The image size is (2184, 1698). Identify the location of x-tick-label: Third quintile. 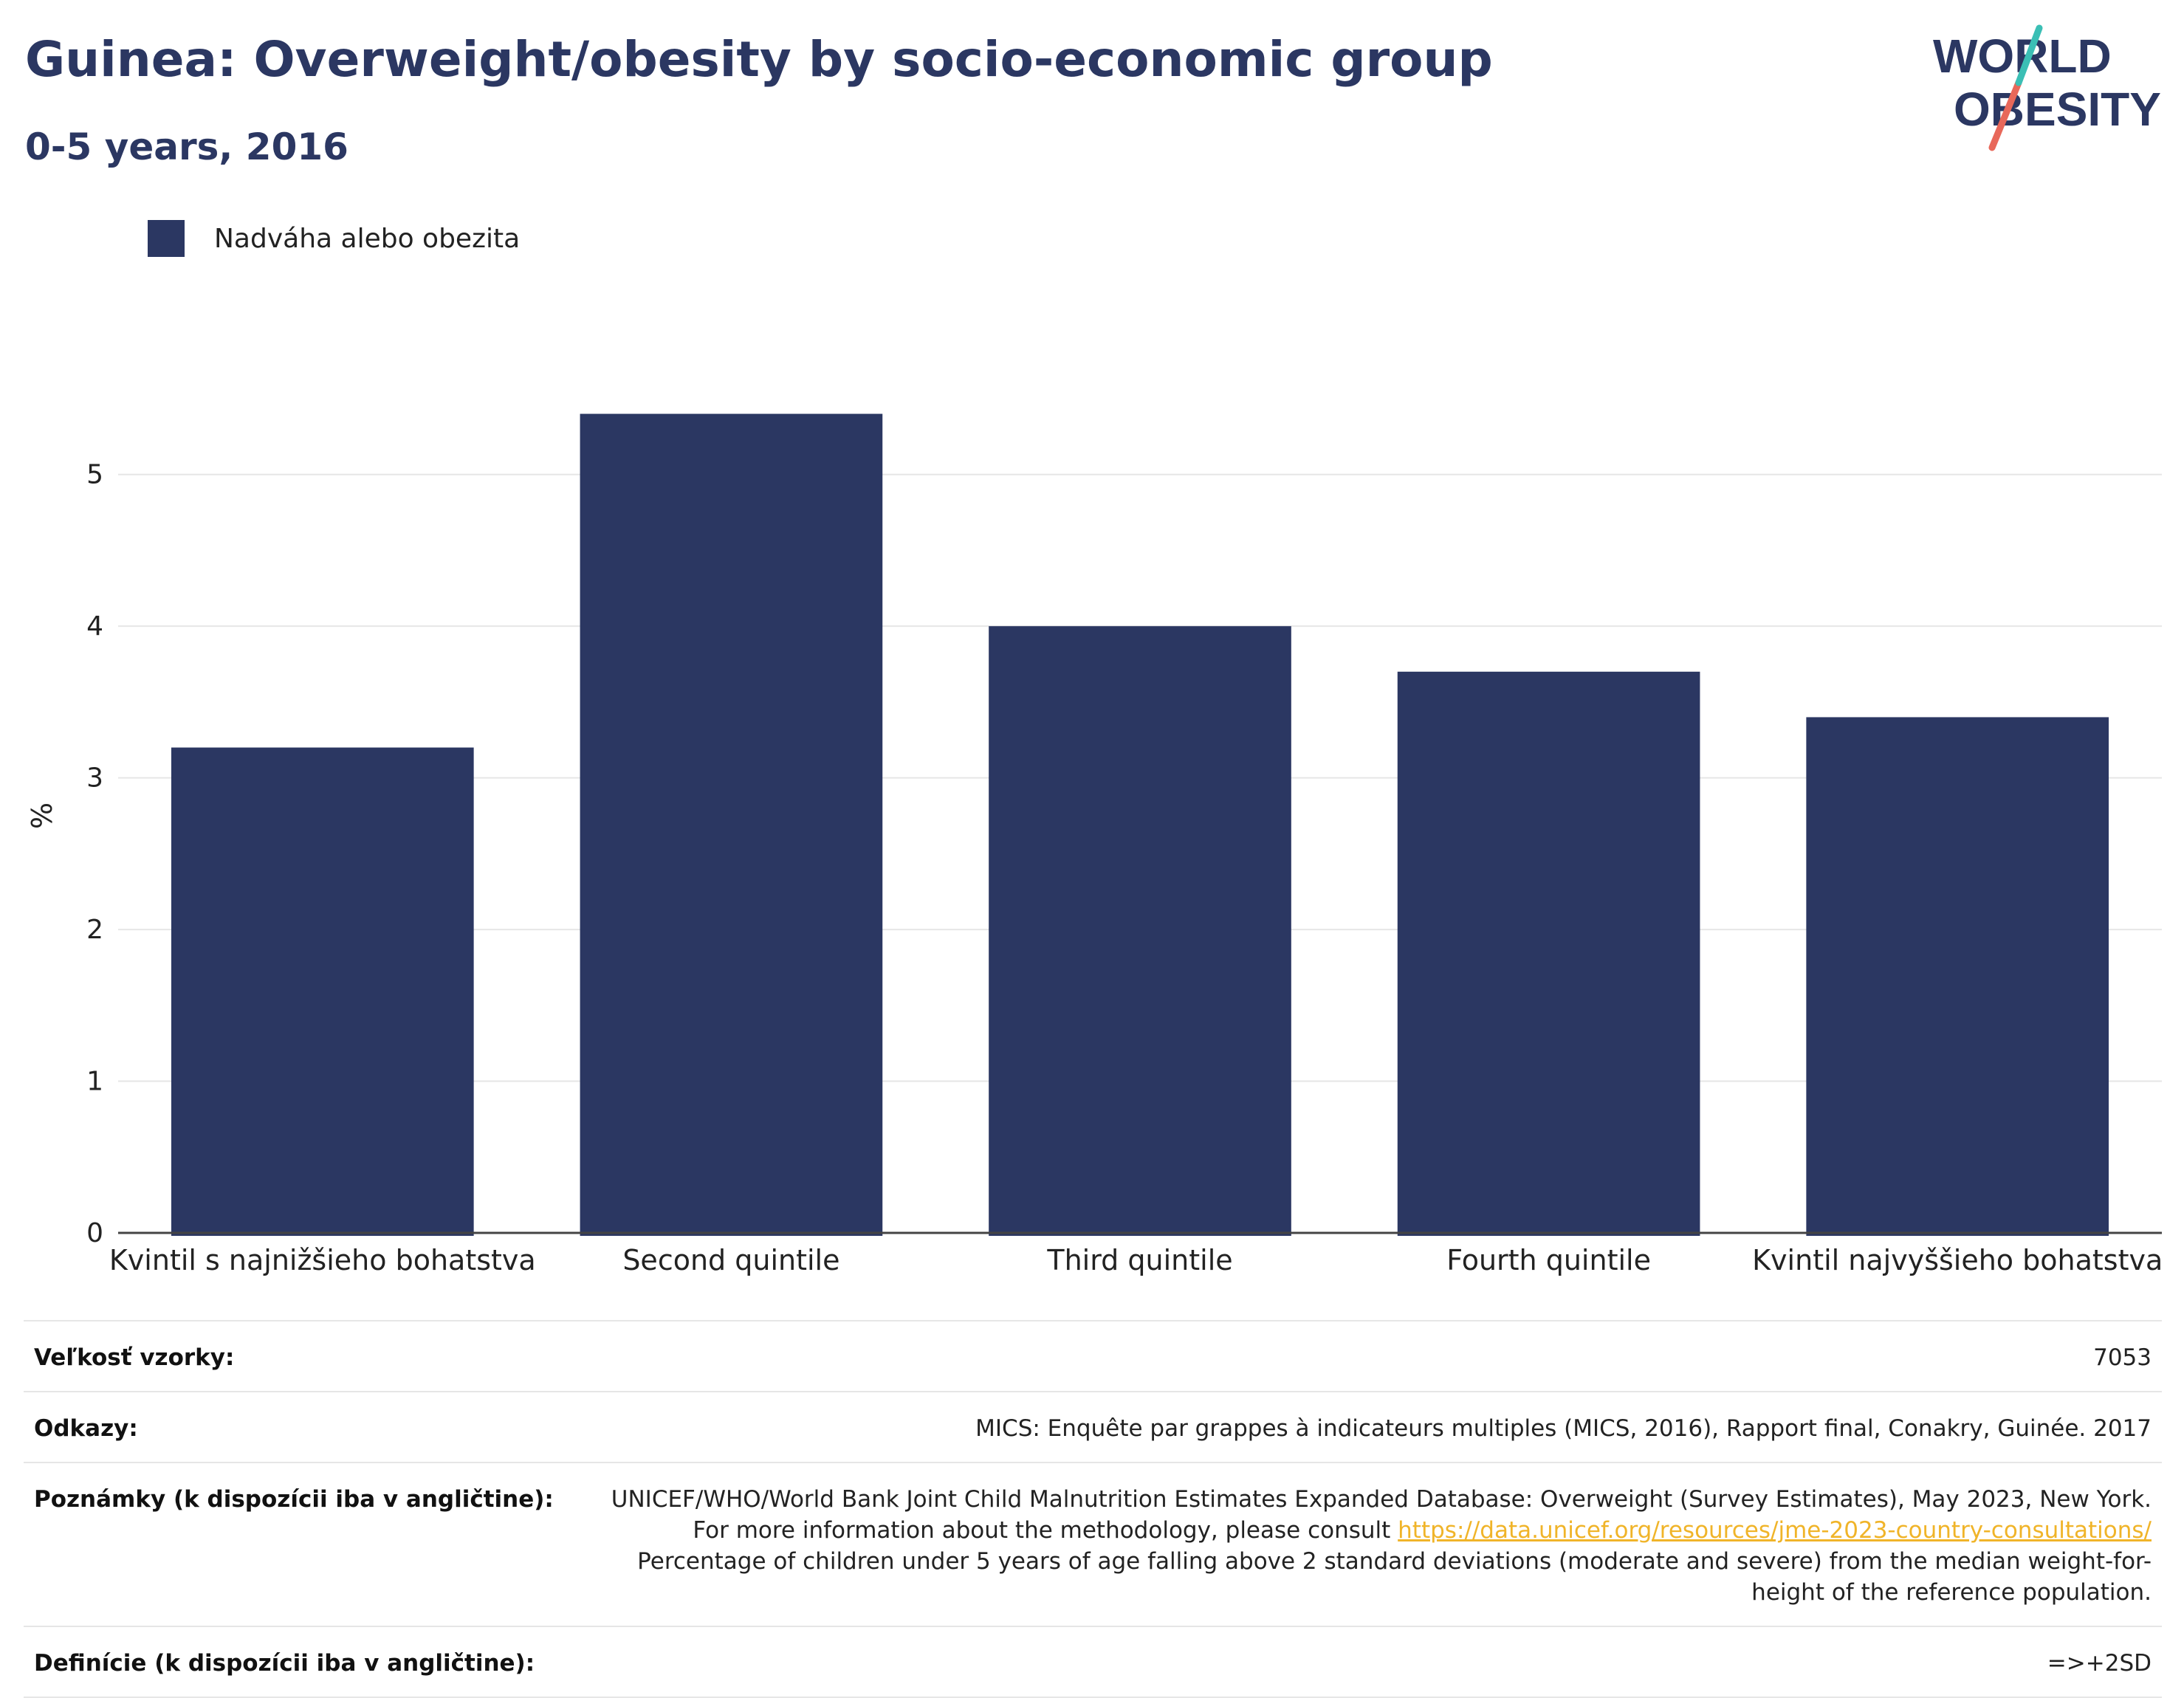
(1139, 1260).